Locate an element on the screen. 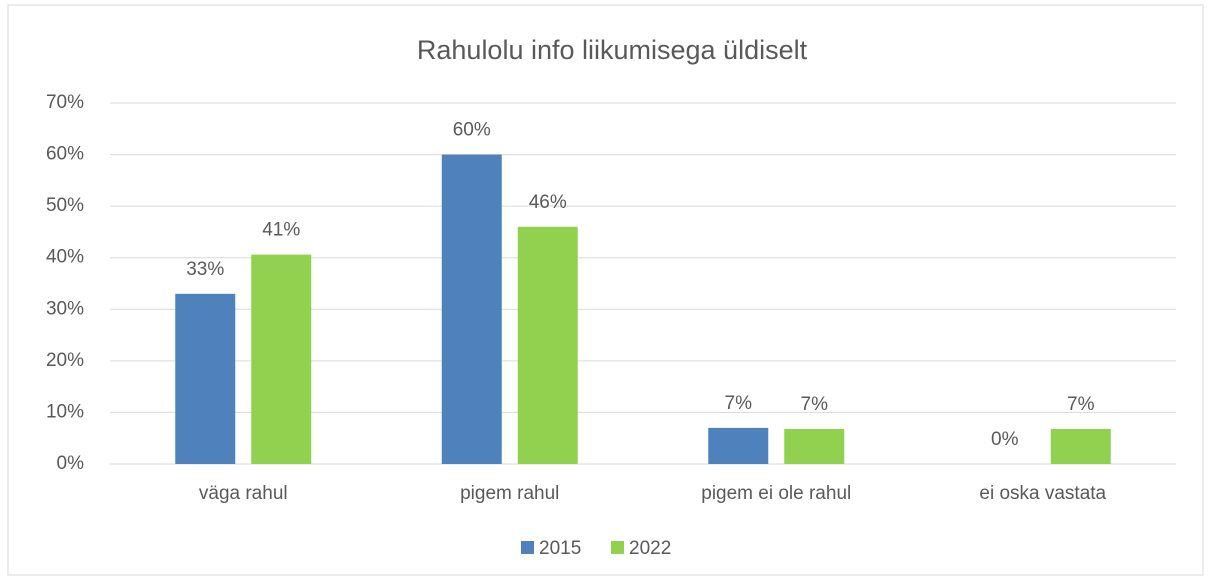 This screenshot has width=1208, height=581. x-tick-label: pigem ei ole rahul is located at coordinates (776, 493).